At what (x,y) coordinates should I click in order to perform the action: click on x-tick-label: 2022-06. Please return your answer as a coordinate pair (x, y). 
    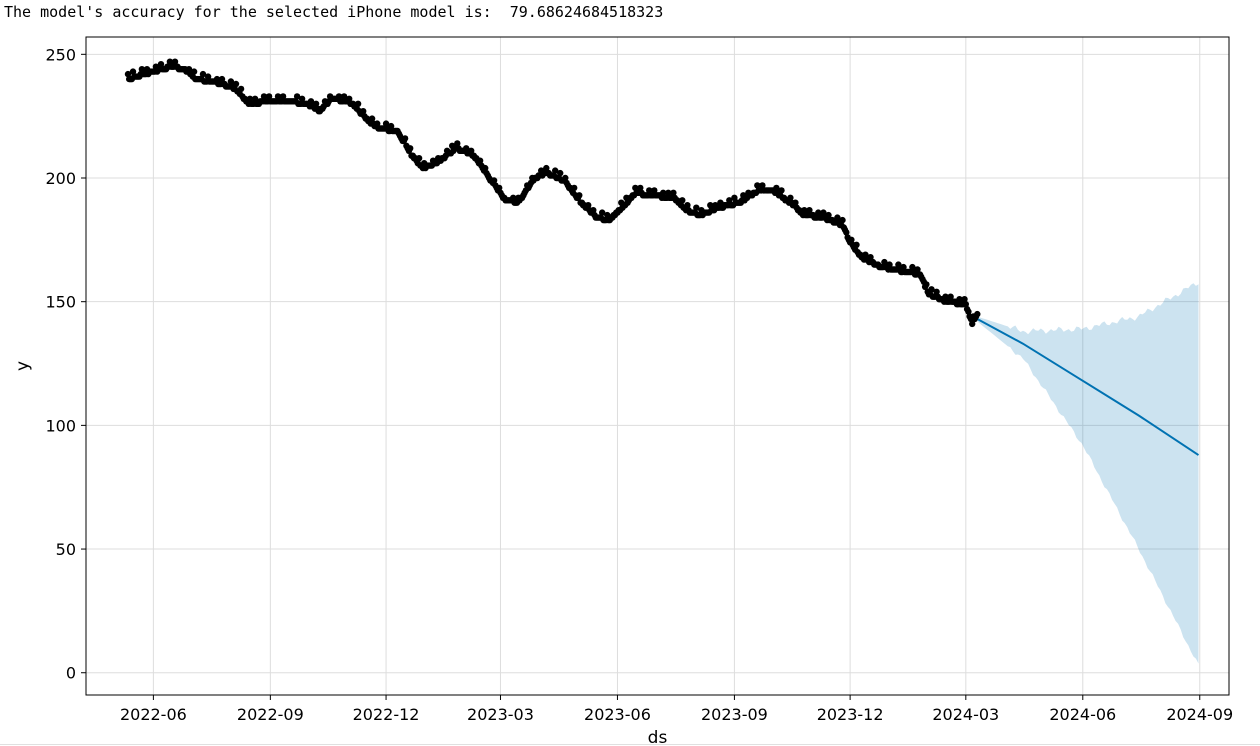
    Looking at the image, I should click on (153, 714).